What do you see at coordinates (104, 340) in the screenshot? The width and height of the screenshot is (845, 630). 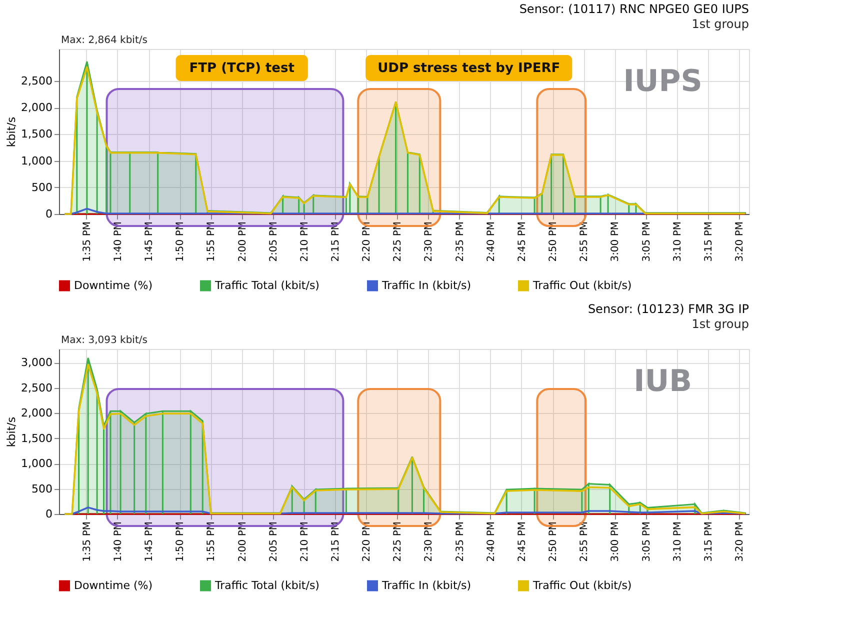 I see `text: Max: 3,093 kbit/s` at bounding box center [104, 340].